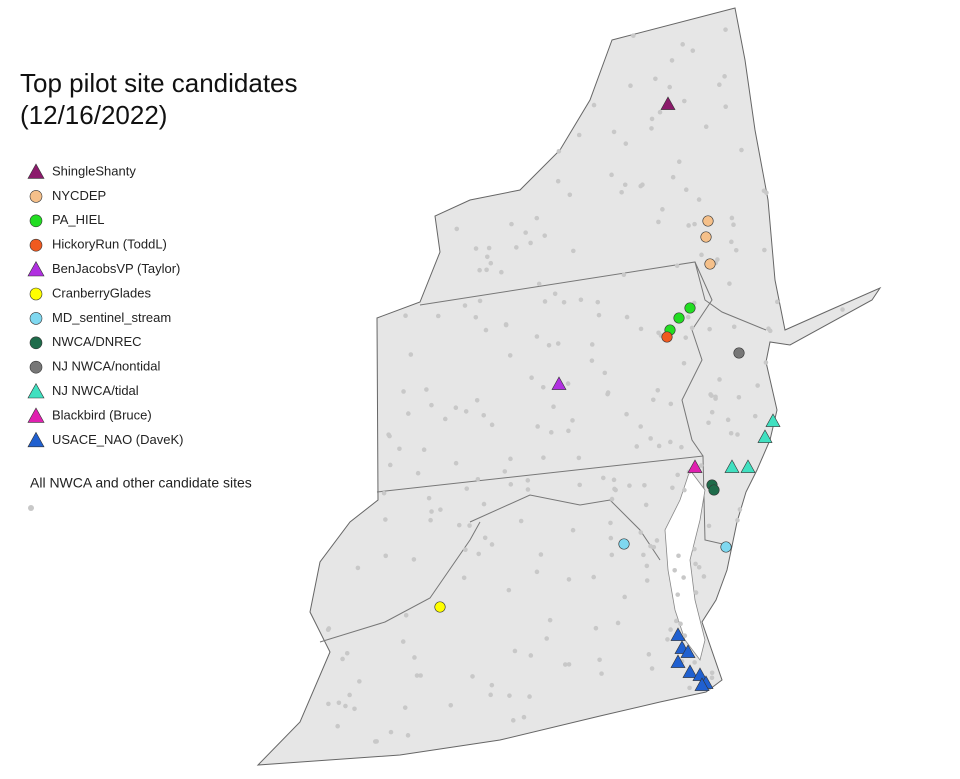  What do you see at coordinates (111, 317) in the screenshot?
I see `legend-label: MD_sentinel_stream` at bounding box center [111, 317].